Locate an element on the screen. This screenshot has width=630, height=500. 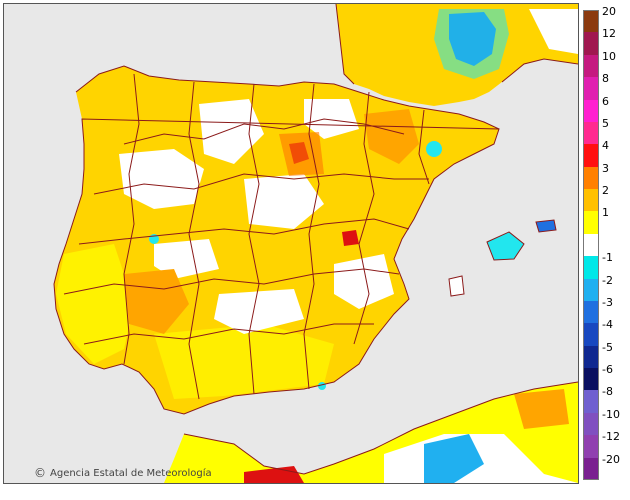
legend-tick-label: 1 is located at coordinates (605, 213).